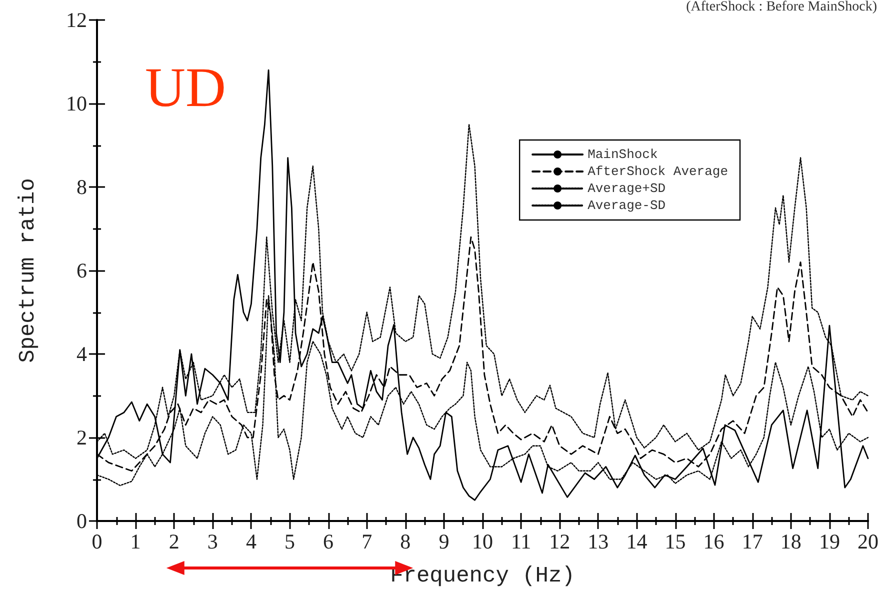 This screenshot has height=599, width=885. Describe the element at coordinates (212, 542) in the screenshot. I see `x-tick-label: 3` at that location.